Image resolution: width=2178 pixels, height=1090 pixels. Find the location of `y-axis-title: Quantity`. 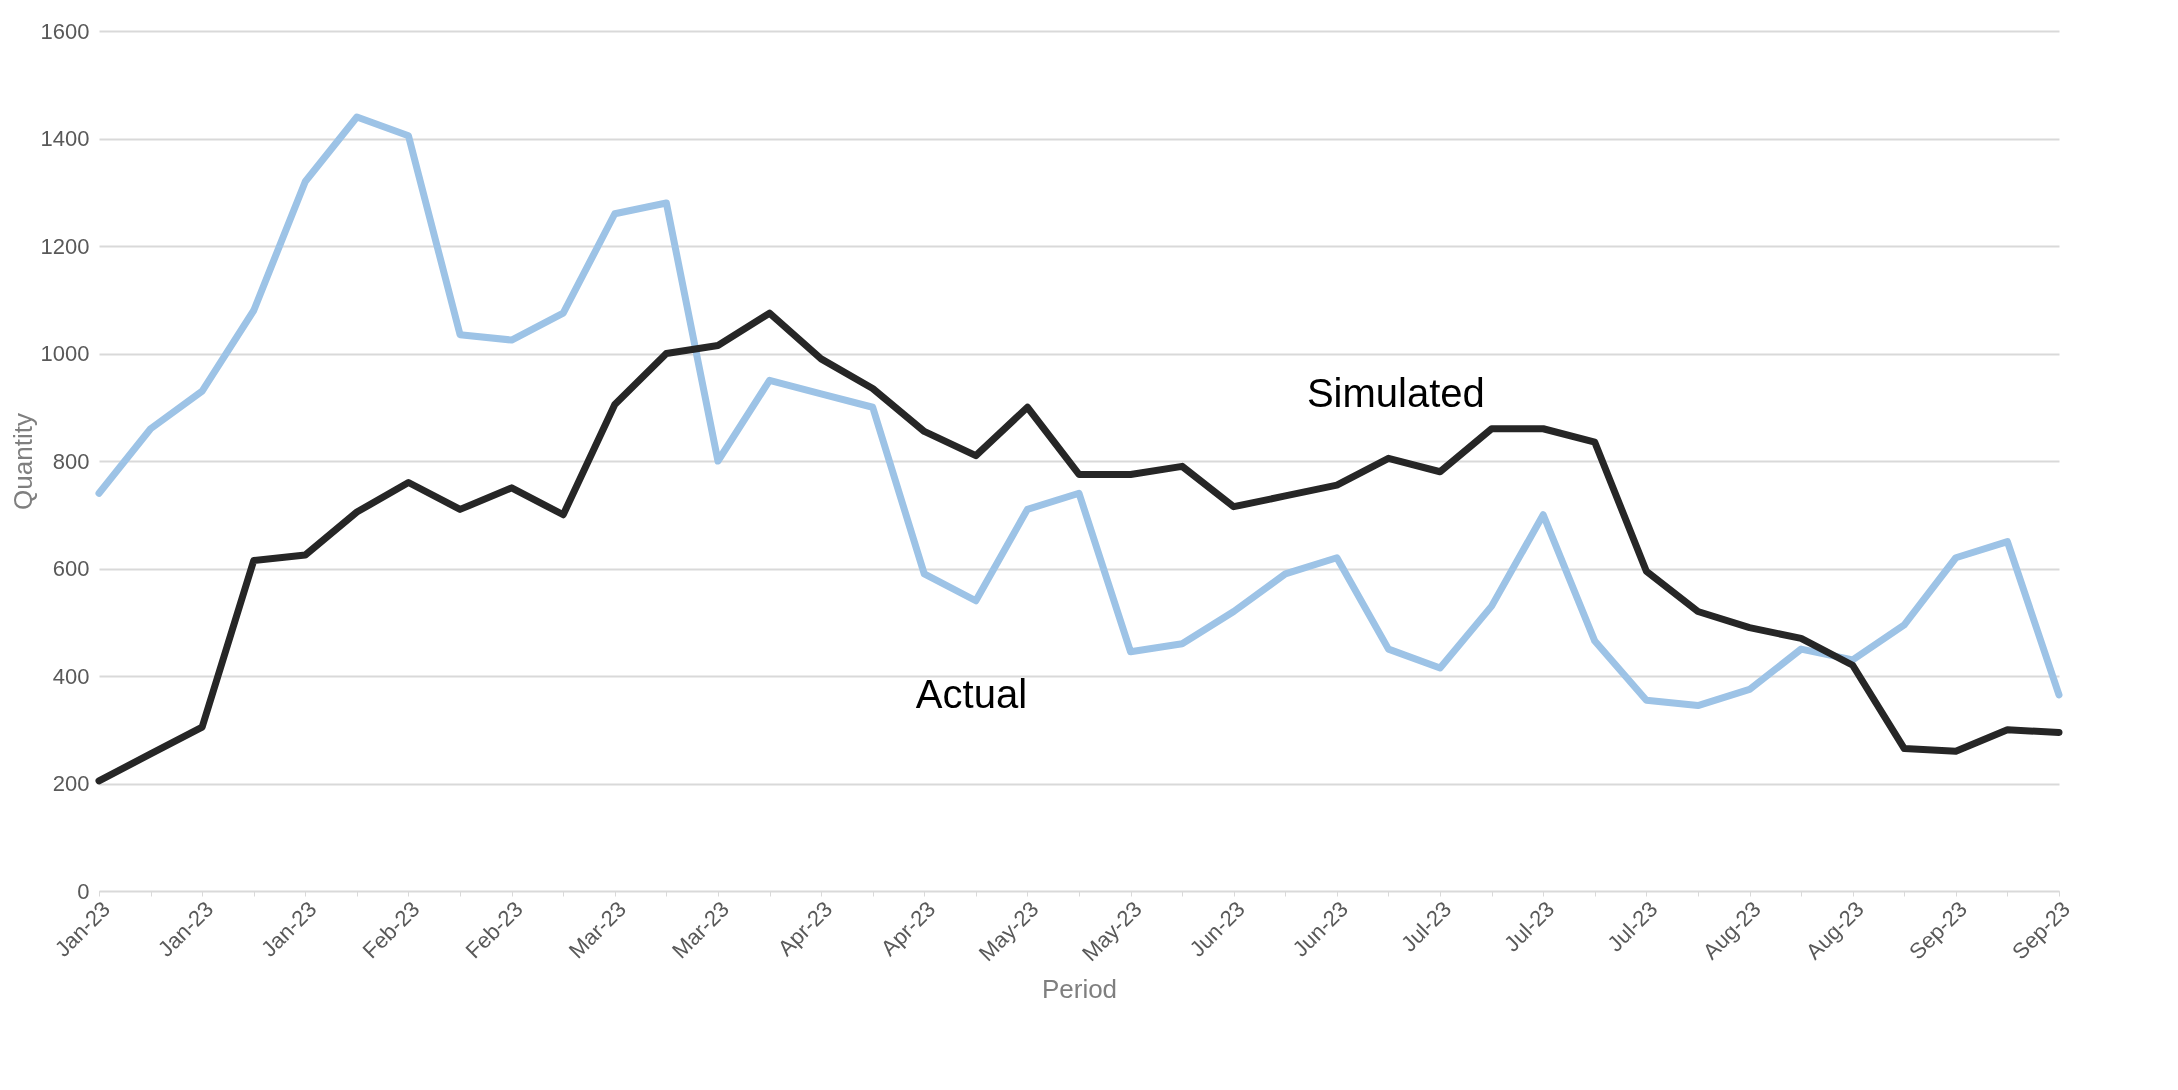

y-axis-title: Quantity is located at coordinates (22, 461).